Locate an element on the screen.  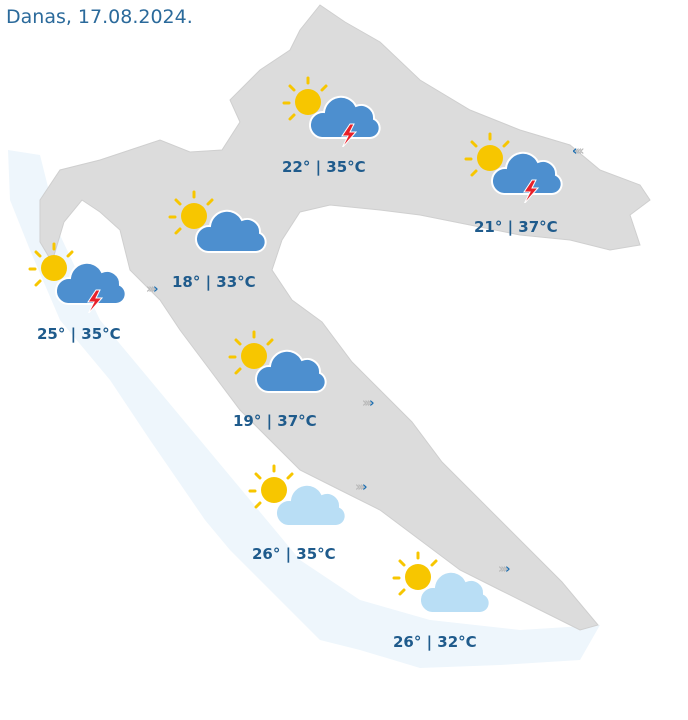
temperature-label: 18° | 33°C is located at coordinates (214, 282).